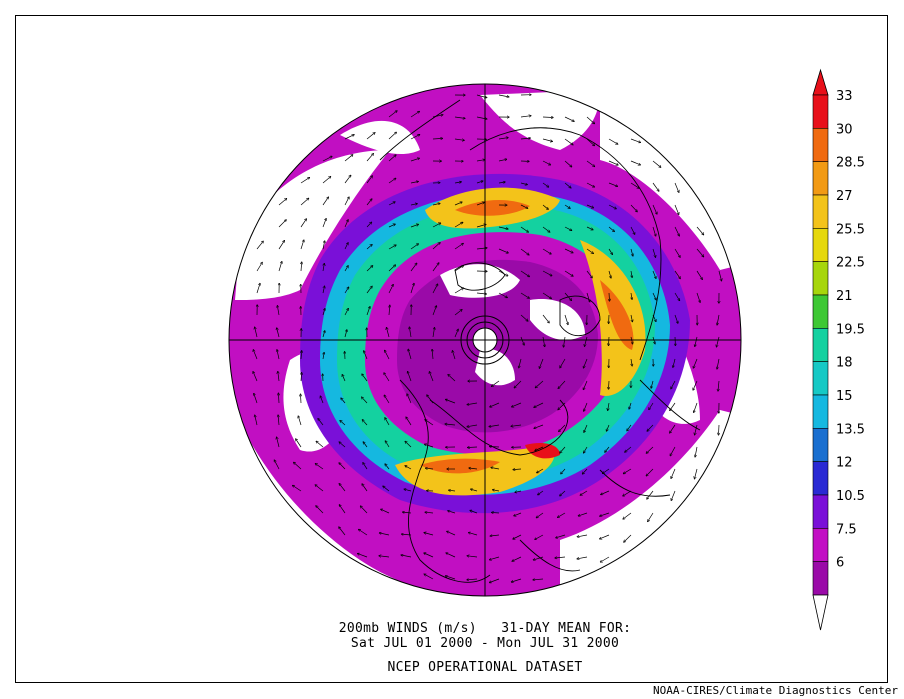 Image resolution: width=904 pixels, height=699 pixels. What do you see at coordinates (840, 563) in the screenshot?
I see `colorbar-tick-label: 6` at bounding box center [840, 563].